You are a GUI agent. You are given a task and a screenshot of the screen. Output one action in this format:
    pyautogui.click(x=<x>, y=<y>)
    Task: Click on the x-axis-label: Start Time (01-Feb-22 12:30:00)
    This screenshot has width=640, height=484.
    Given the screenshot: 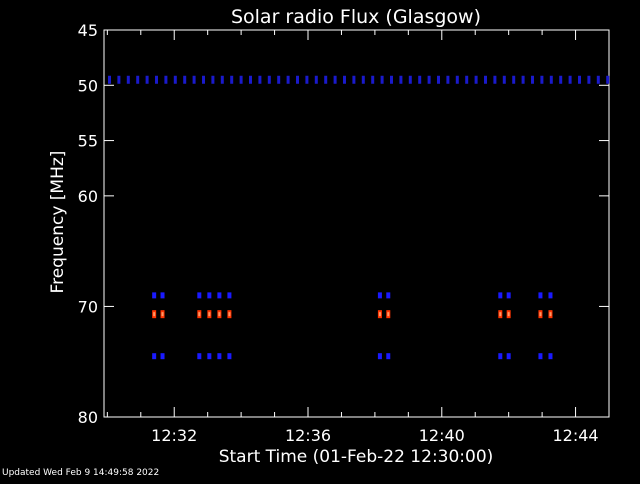 What is the action you would take?
    pyautogui.click(x=356, y=457)
    